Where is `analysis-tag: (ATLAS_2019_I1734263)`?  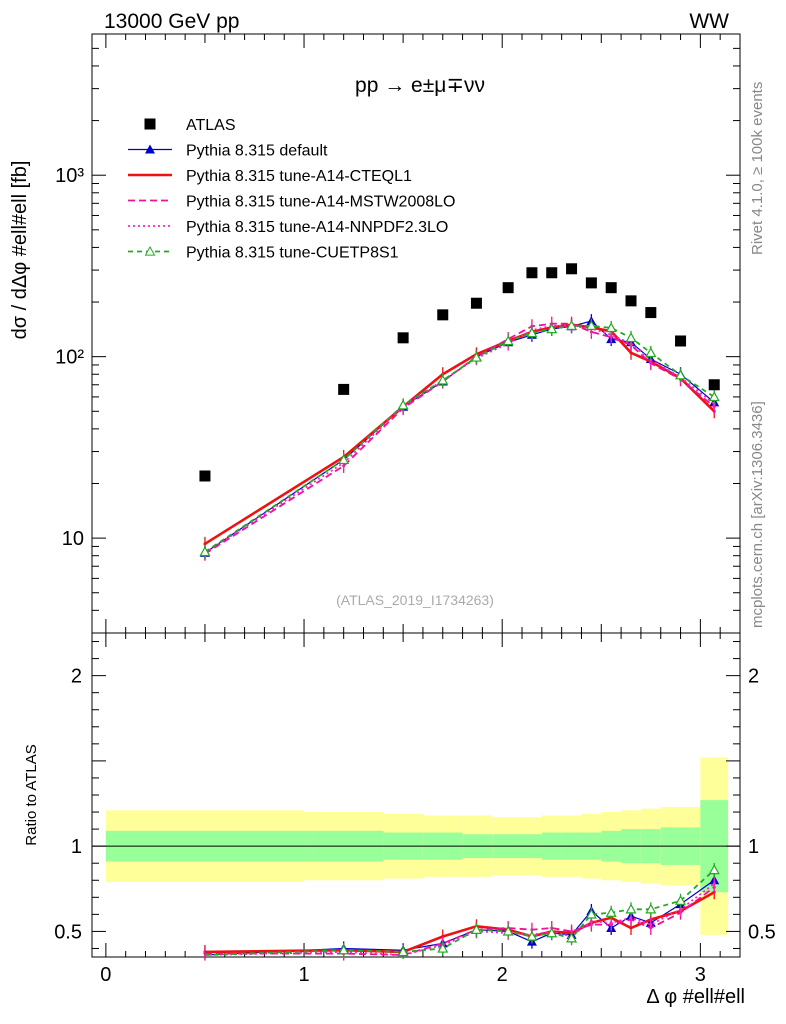
analysis-tag: (ATLAS_2019_I1734263) is located at coordinates (415, 600).